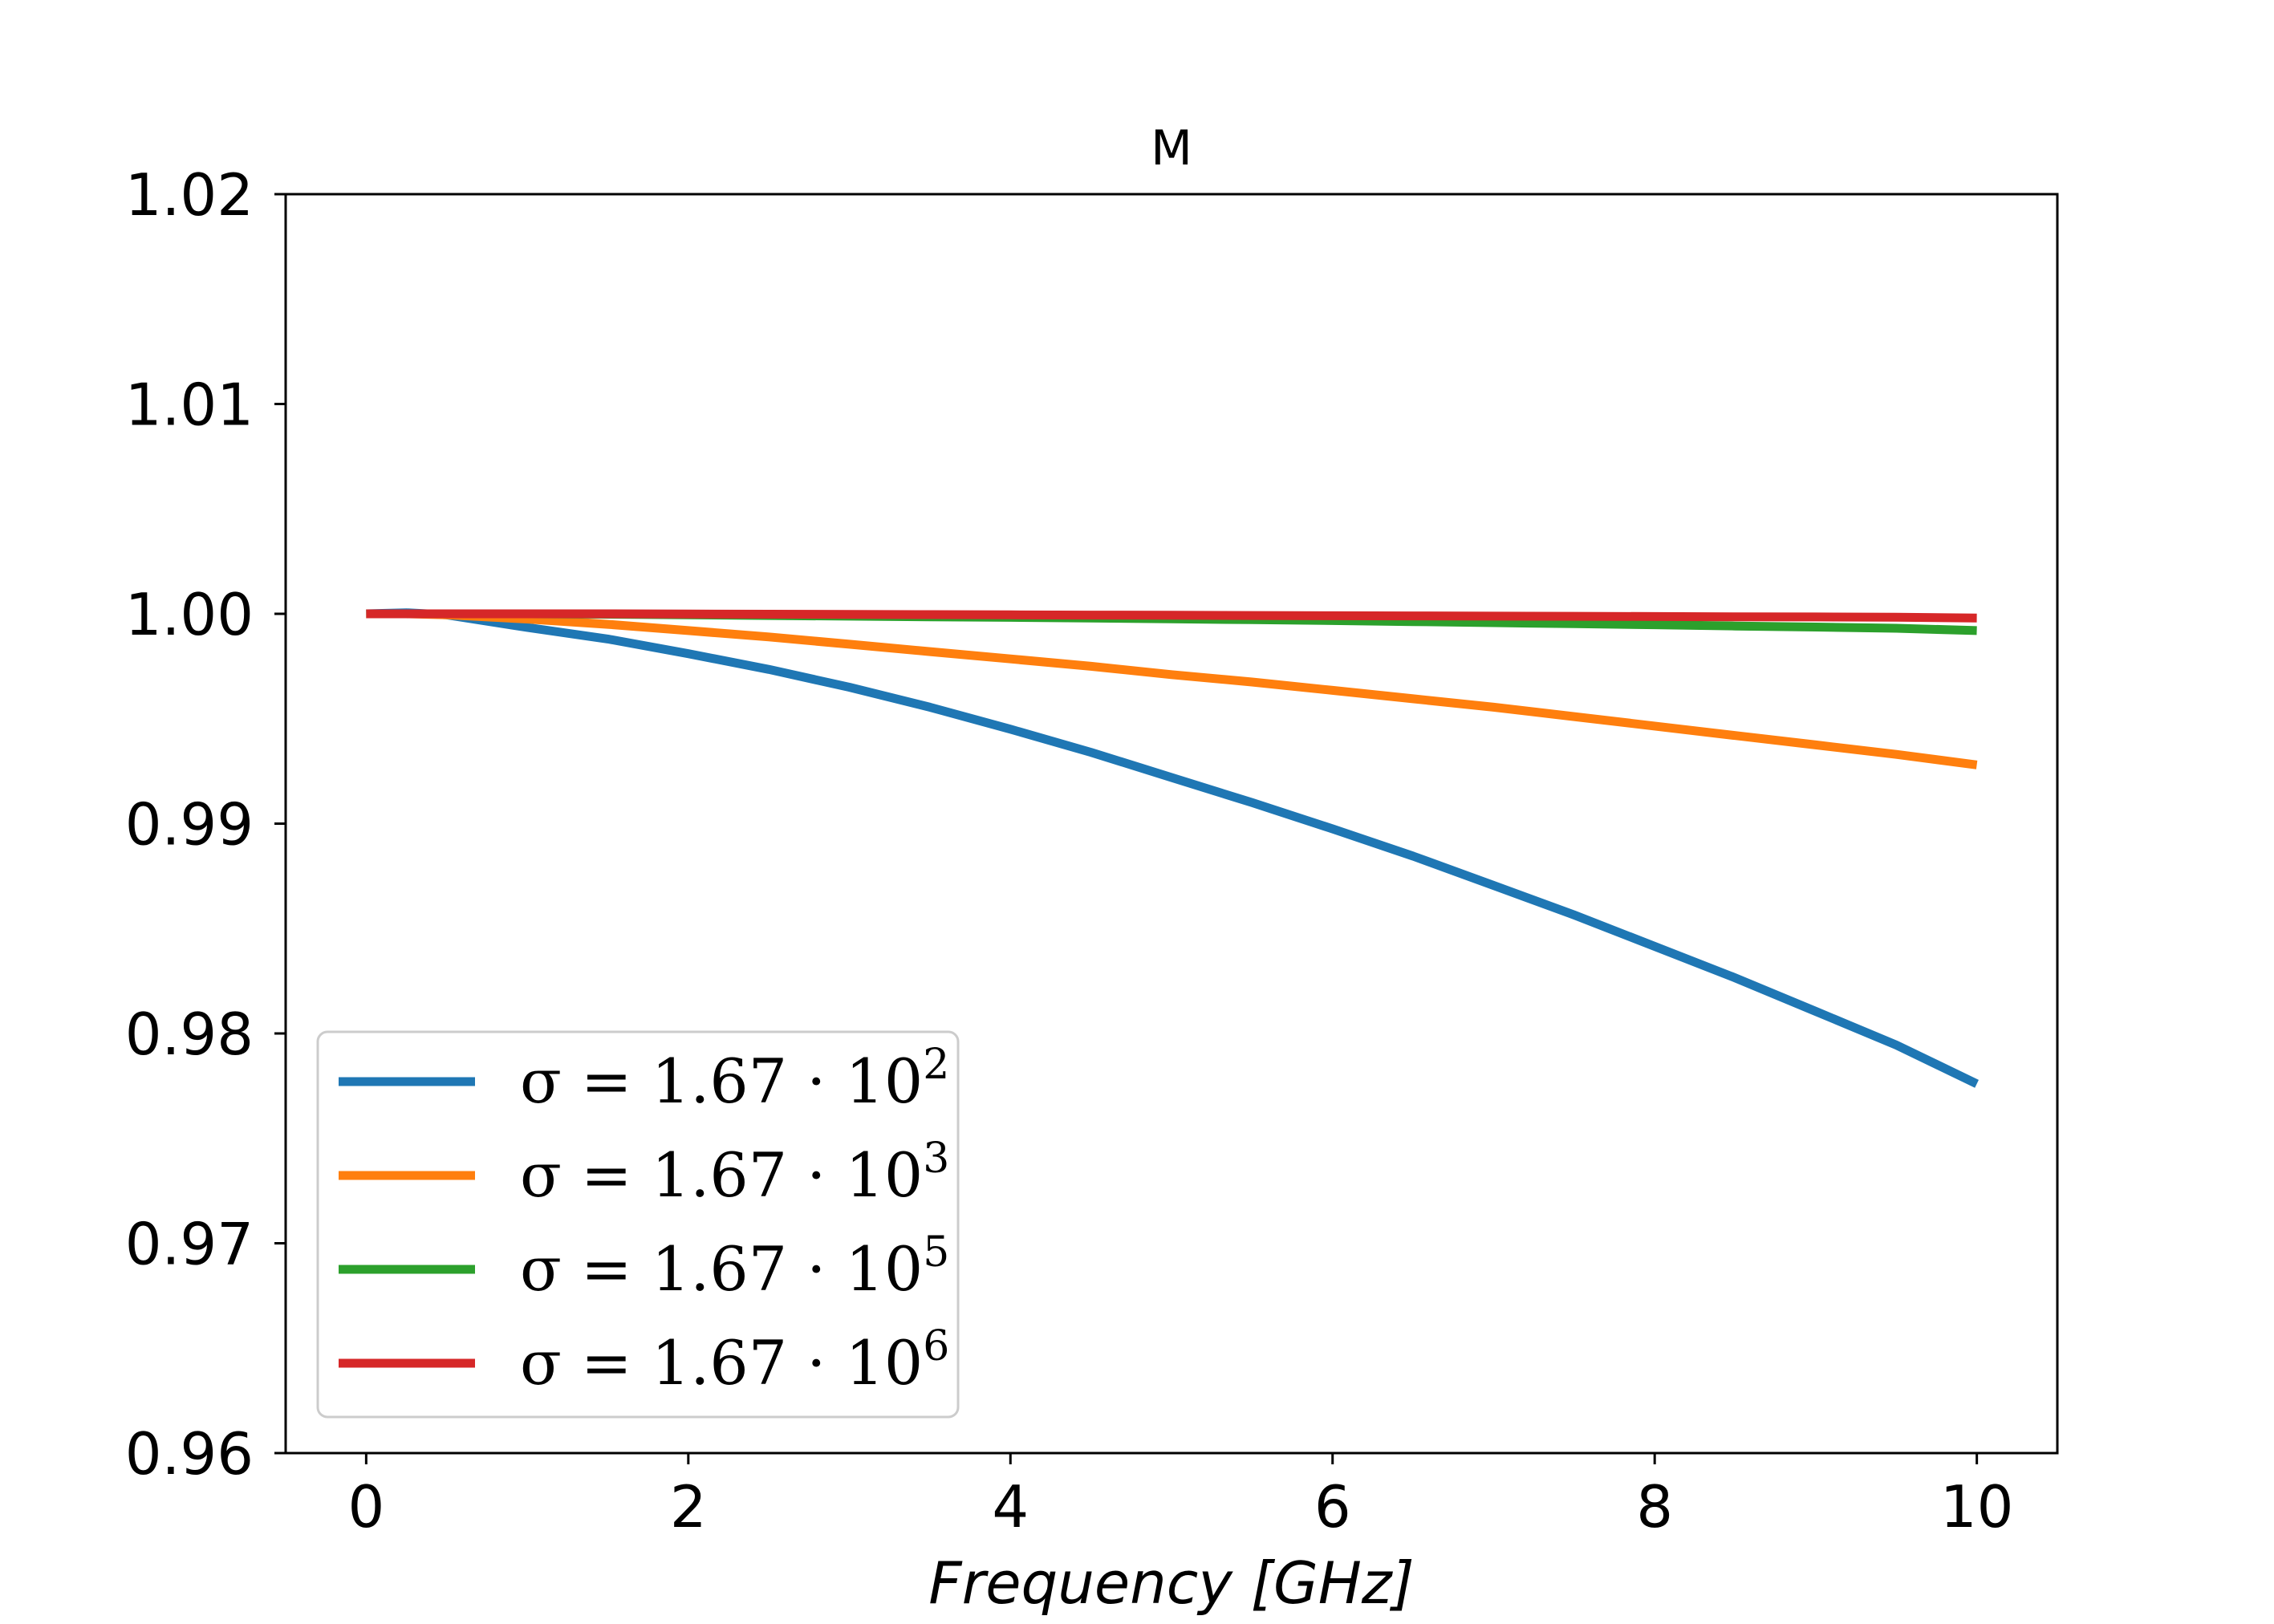 This screenshot has width=2274, height=1624. I want to click on x-tick-label: 0, so click(365, 1507).